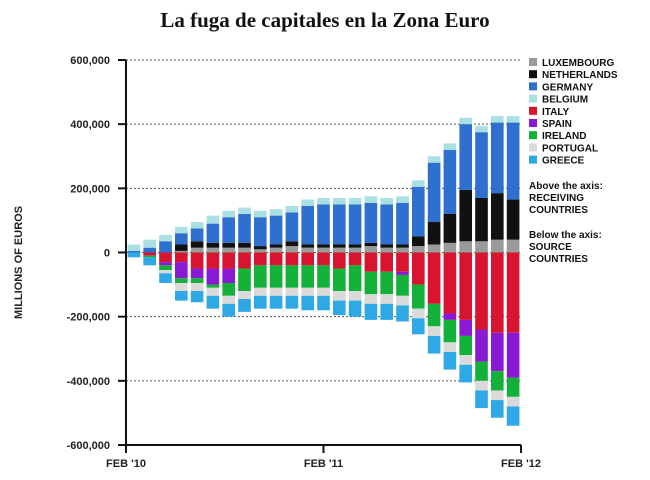 This screenshot has height=480, width=650. I want to click on y-tick-label: -200,000, so click(88, 318).